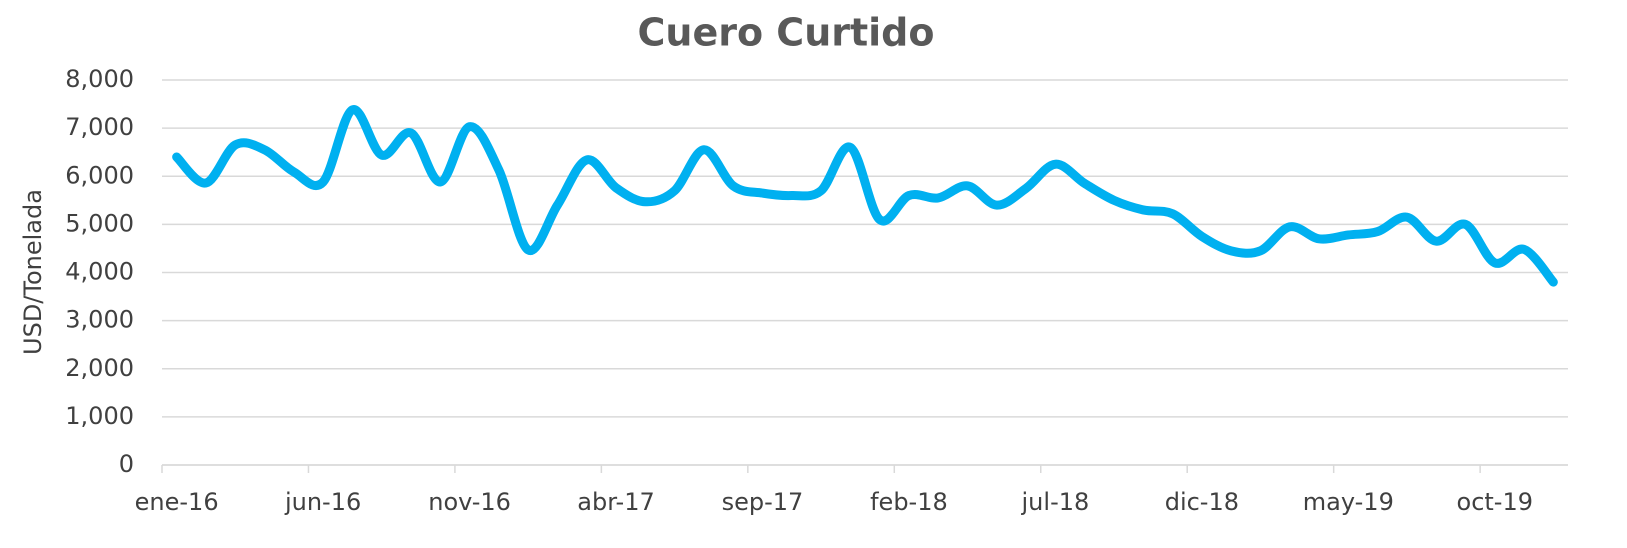 The height and width of the screenshot is (548, 1627). Describe the element at coordinates (177, 502) in the screenshot. I see `x-tick-label: ene-16` at that location.